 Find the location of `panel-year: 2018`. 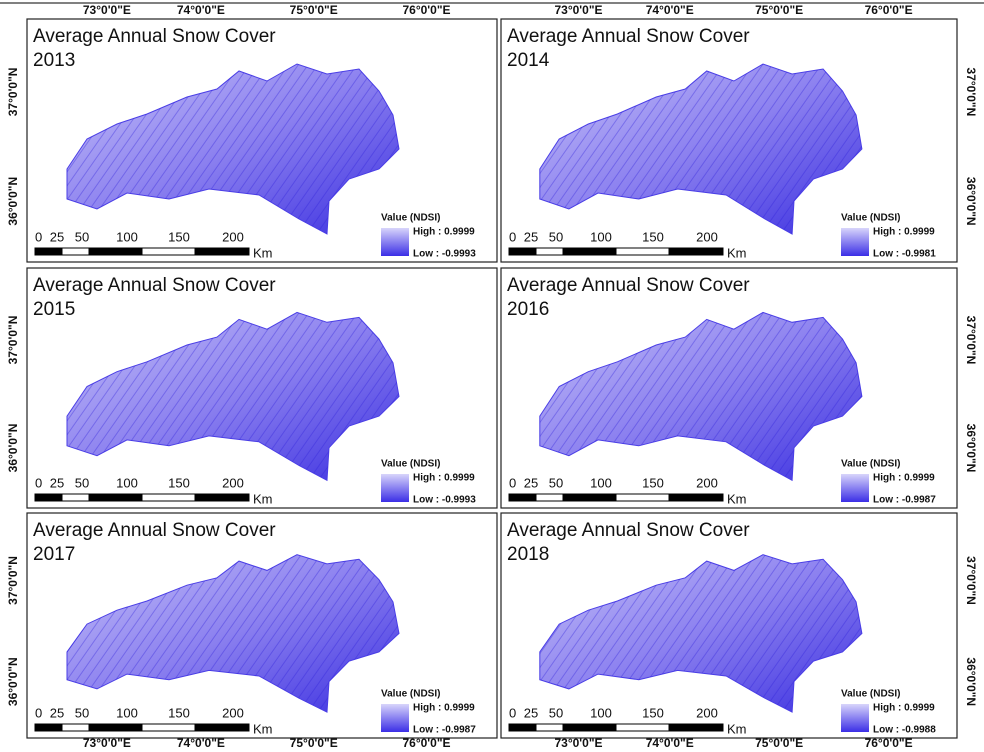

panel-year: 2018 is located at coordinates (528, 554).